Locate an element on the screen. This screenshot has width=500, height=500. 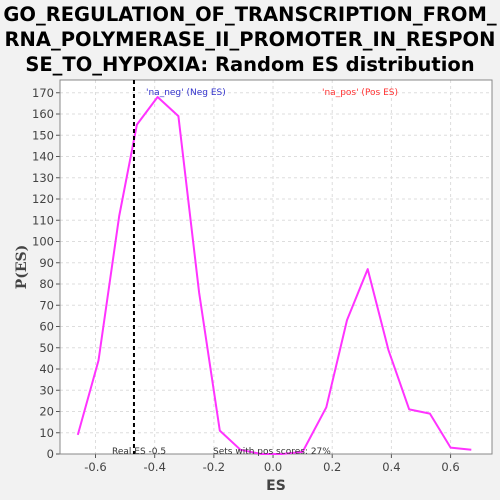
chart-title-line-3: SE_TO_HYPOXIA: Random ES distribution is located at coordinates (250, 64).